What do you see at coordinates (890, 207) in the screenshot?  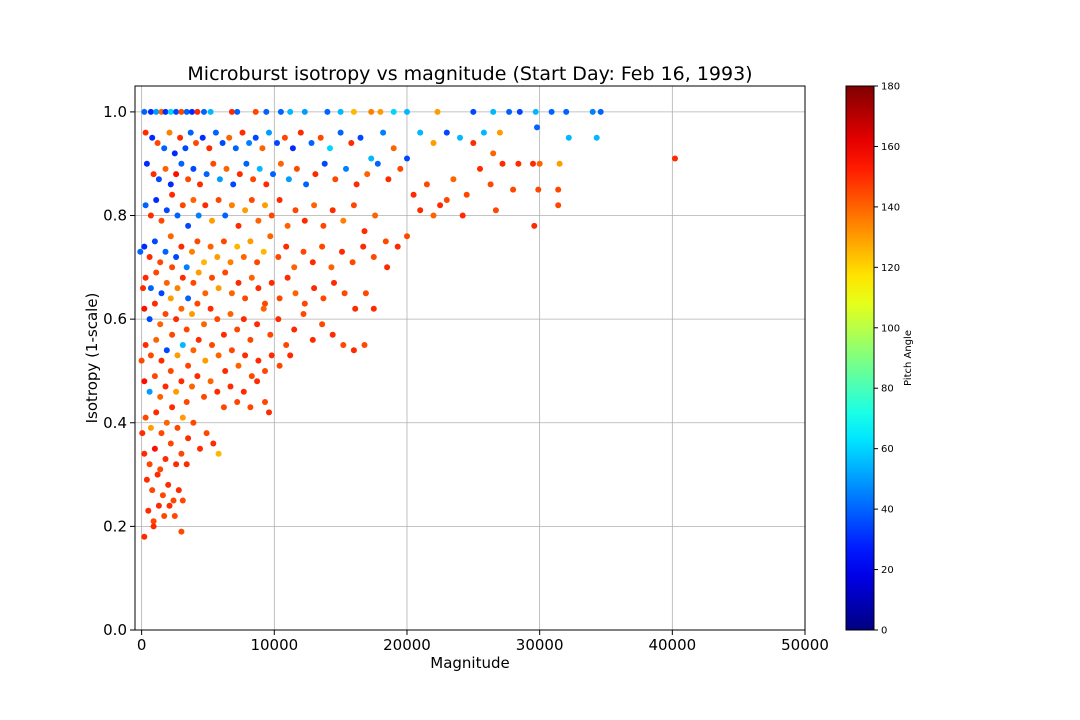 I see `colorbar-tick-label: 140` at bounding box center [890, 207].